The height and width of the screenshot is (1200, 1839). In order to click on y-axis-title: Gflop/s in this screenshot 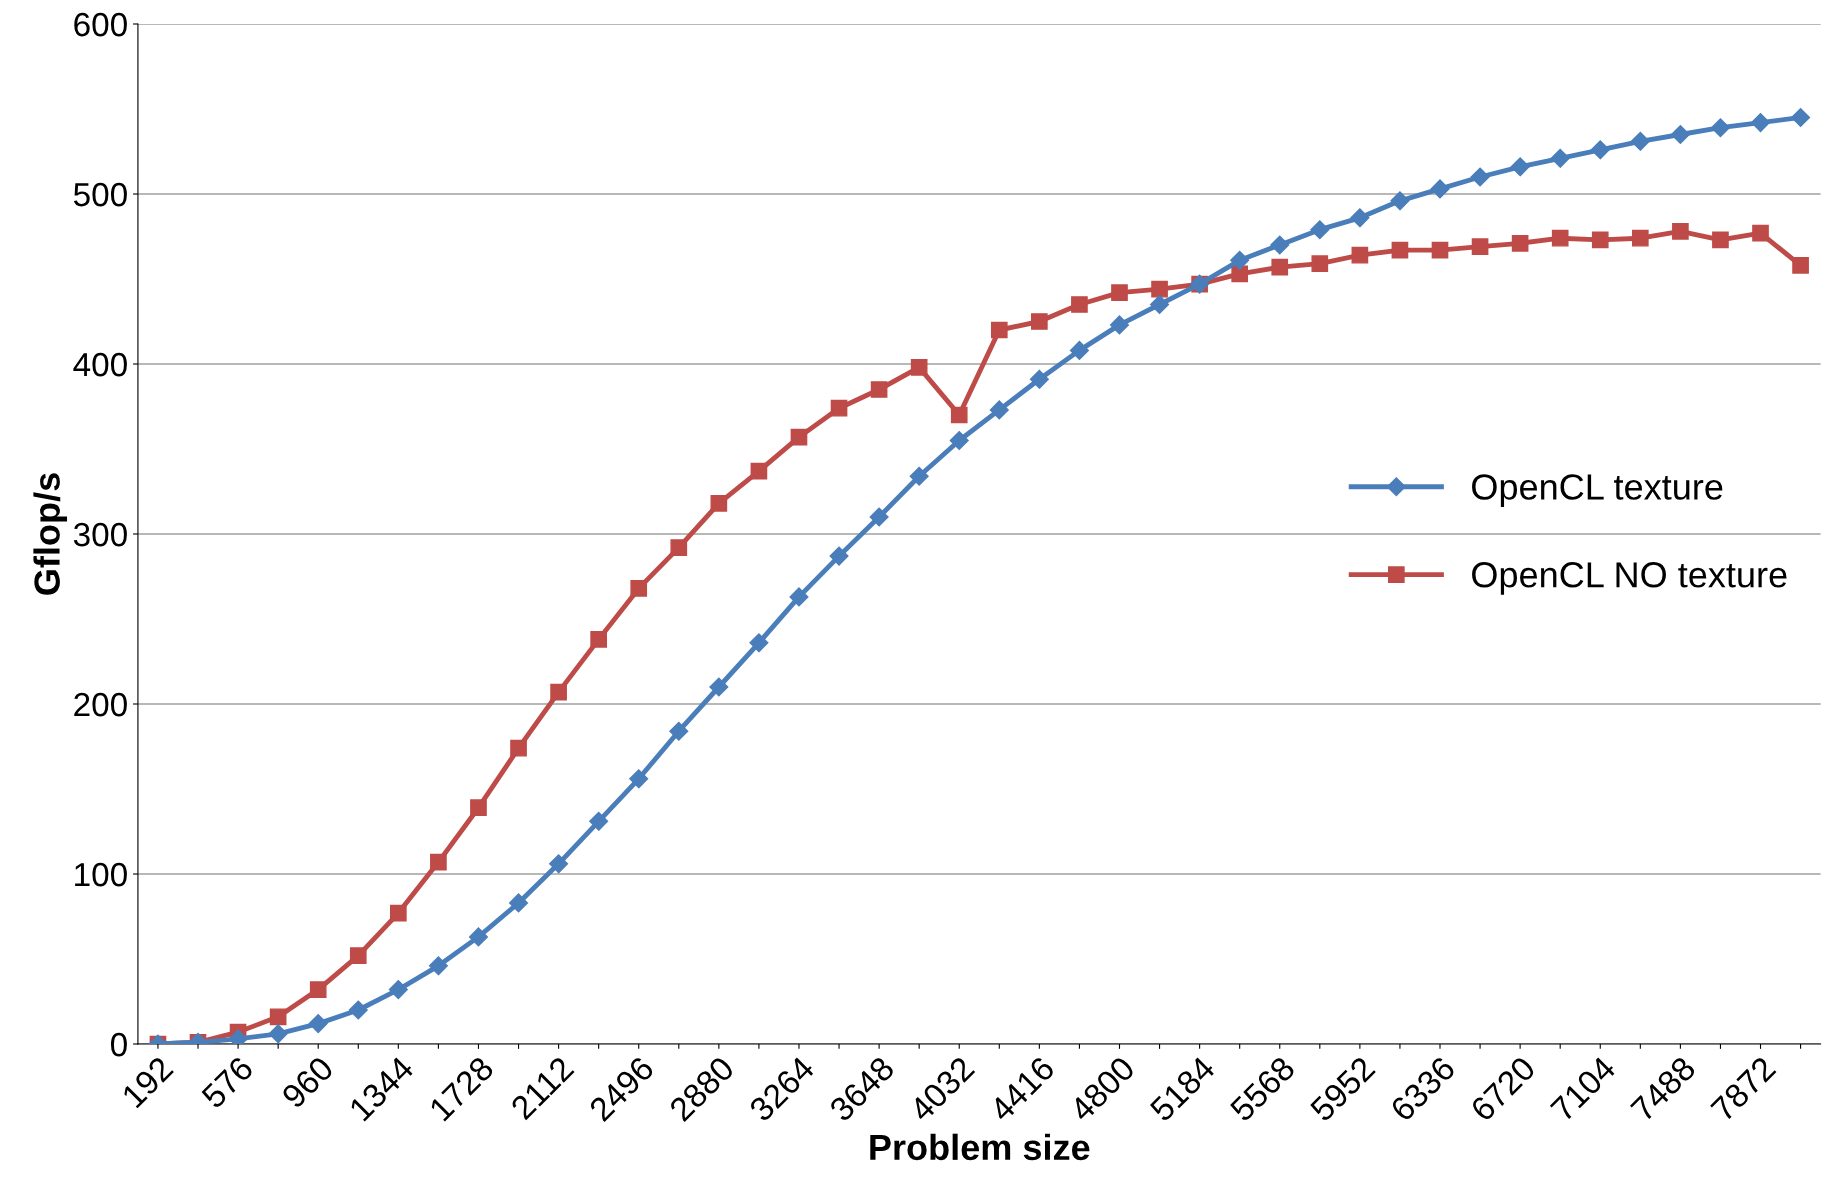, I will do `click(50, 534)`.